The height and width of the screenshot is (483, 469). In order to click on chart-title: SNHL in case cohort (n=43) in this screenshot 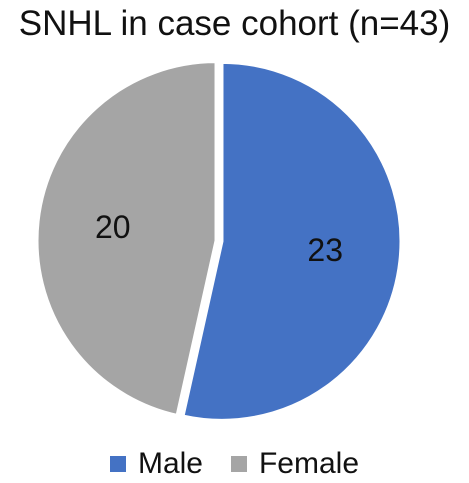, I will do `click(234, 23)`.